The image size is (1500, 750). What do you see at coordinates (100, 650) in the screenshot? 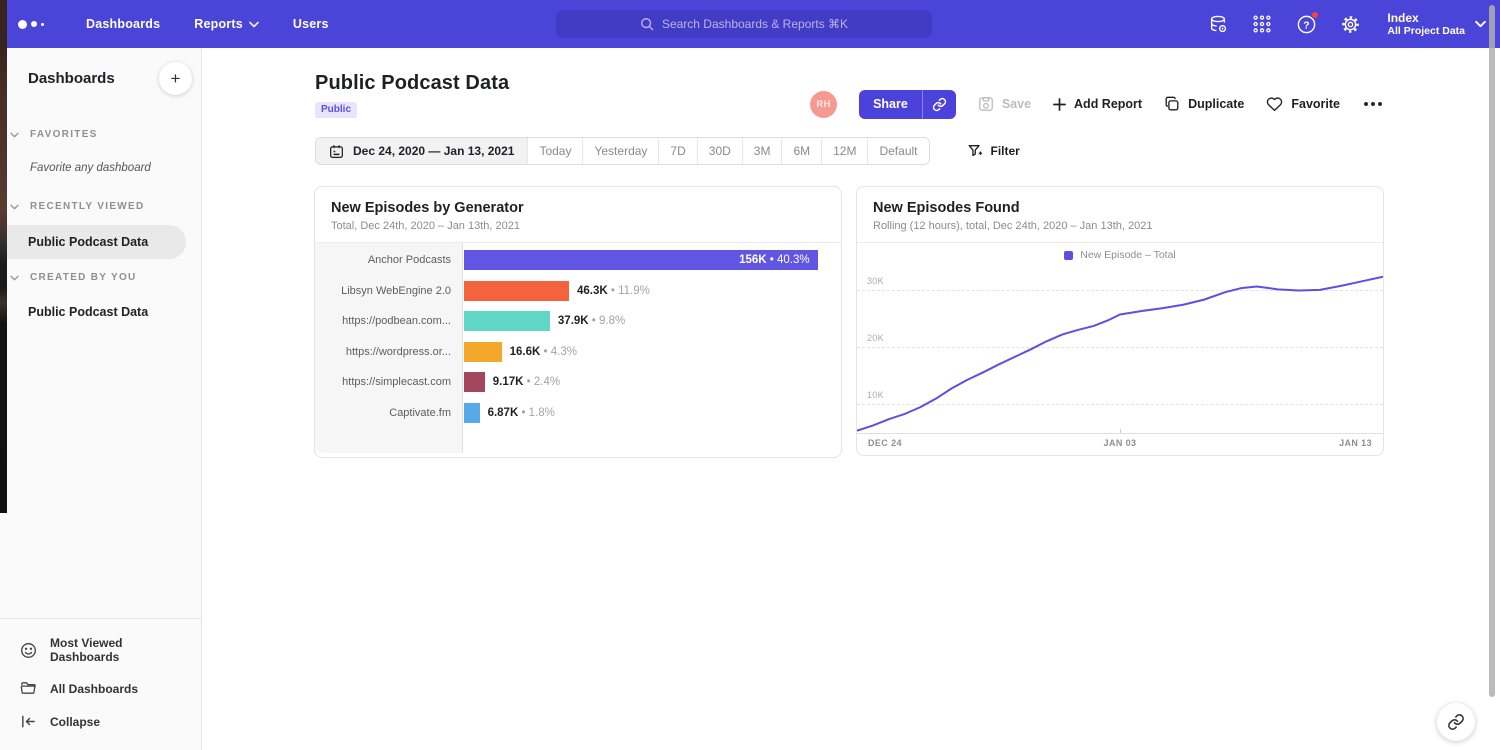
I see `most-viewed-dashboards-button: Most Viewed Dashboards` at bounding box center [100, 650].